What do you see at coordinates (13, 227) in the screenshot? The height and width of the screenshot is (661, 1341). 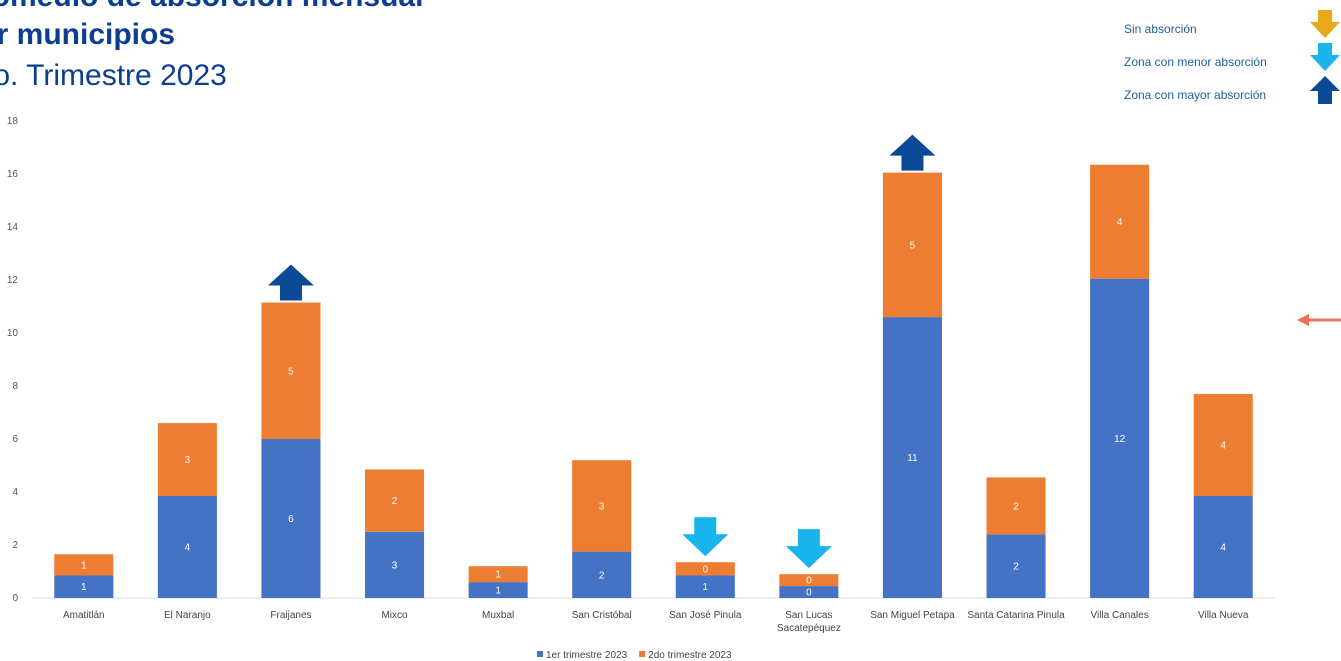 I see `y-tick-label: 14` at bounding box center [13, 227].